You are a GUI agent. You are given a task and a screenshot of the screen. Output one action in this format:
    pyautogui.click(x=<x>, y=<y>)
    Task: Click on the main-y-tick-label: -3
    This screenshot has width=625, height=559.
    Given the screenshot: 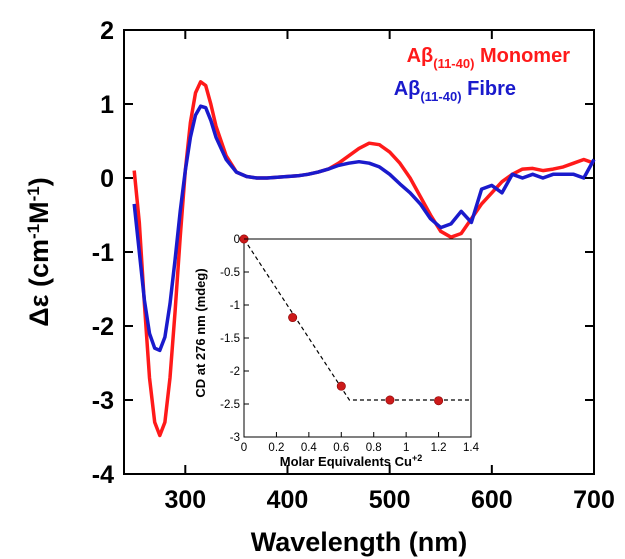 What is the action you would take?
    pyautogui.click(x=103, y=401)
    